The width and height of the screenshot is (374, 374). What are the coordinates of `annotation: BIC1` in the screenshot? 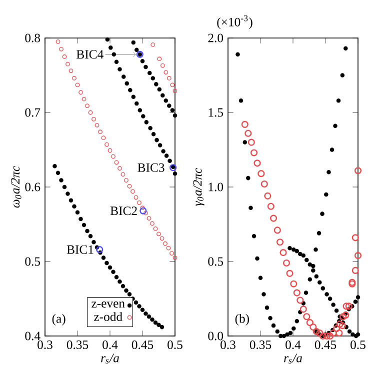 It's located at (80, 249).